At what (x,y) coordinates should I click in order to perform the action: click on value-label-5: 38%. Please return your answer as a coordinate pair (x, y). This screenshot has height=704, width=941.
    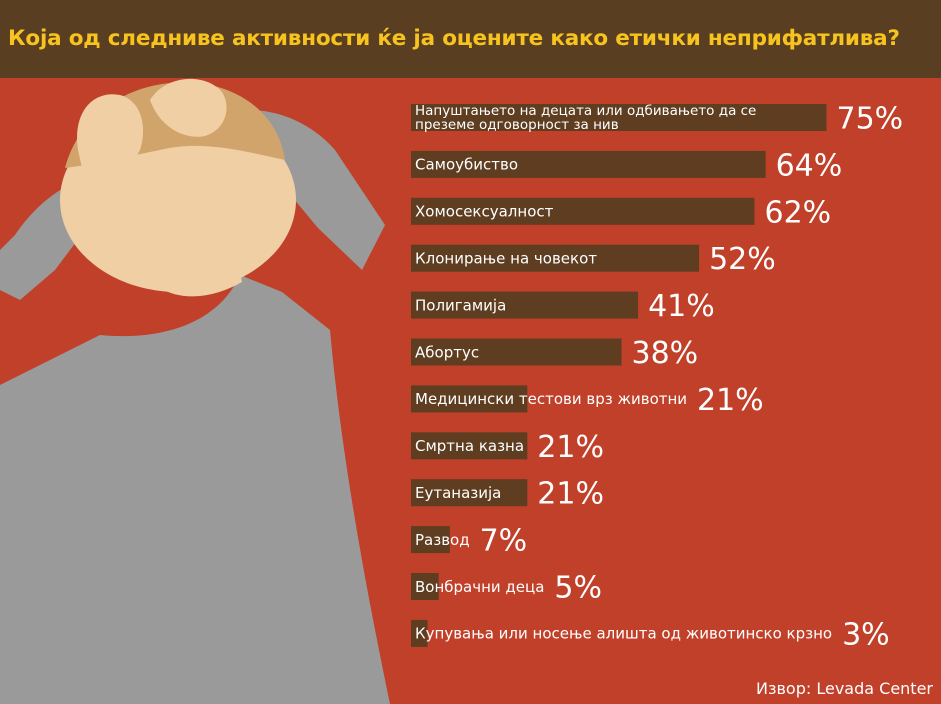
    Looking at the image, I should click on (665, 353).